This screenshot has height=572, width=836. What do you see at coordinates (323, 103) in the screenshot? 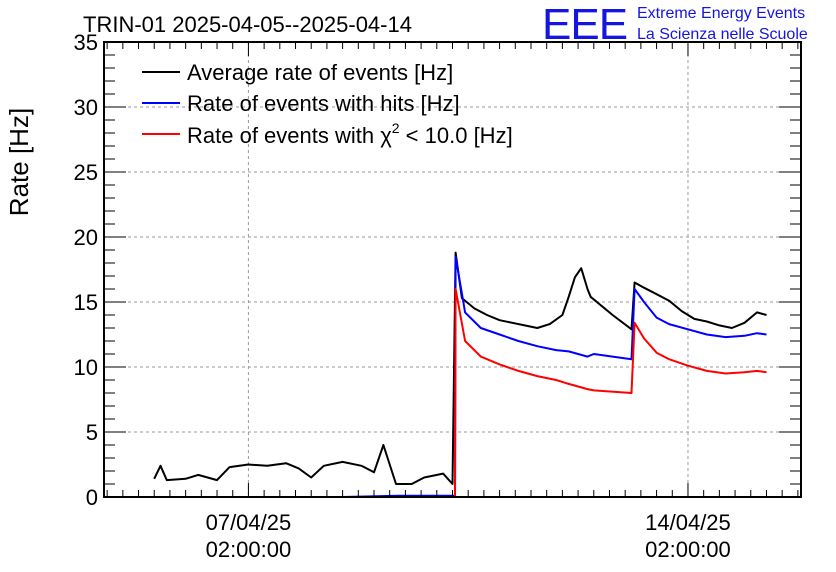
I see `legend-label-hits: Rate of events with hits [Hz]` at bounding box center [323, 103].